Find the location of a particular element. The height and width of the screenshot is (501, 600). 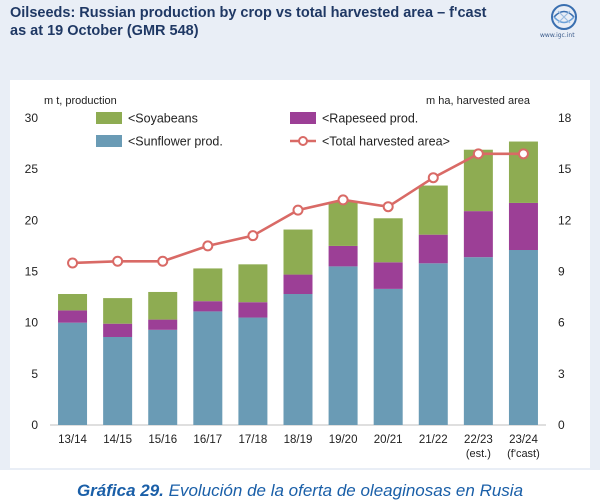

right-tick-label: 0 is located at coordinates (561, 425).